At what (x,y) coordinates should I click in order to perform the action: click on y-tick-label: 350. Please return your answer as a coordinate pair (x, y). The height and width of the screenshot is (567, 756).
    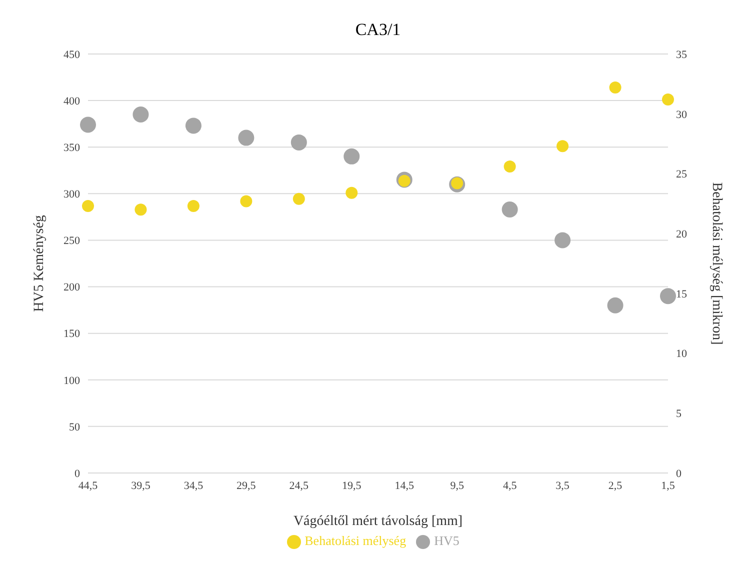
    Looking at the image, I should click on (72, 148).